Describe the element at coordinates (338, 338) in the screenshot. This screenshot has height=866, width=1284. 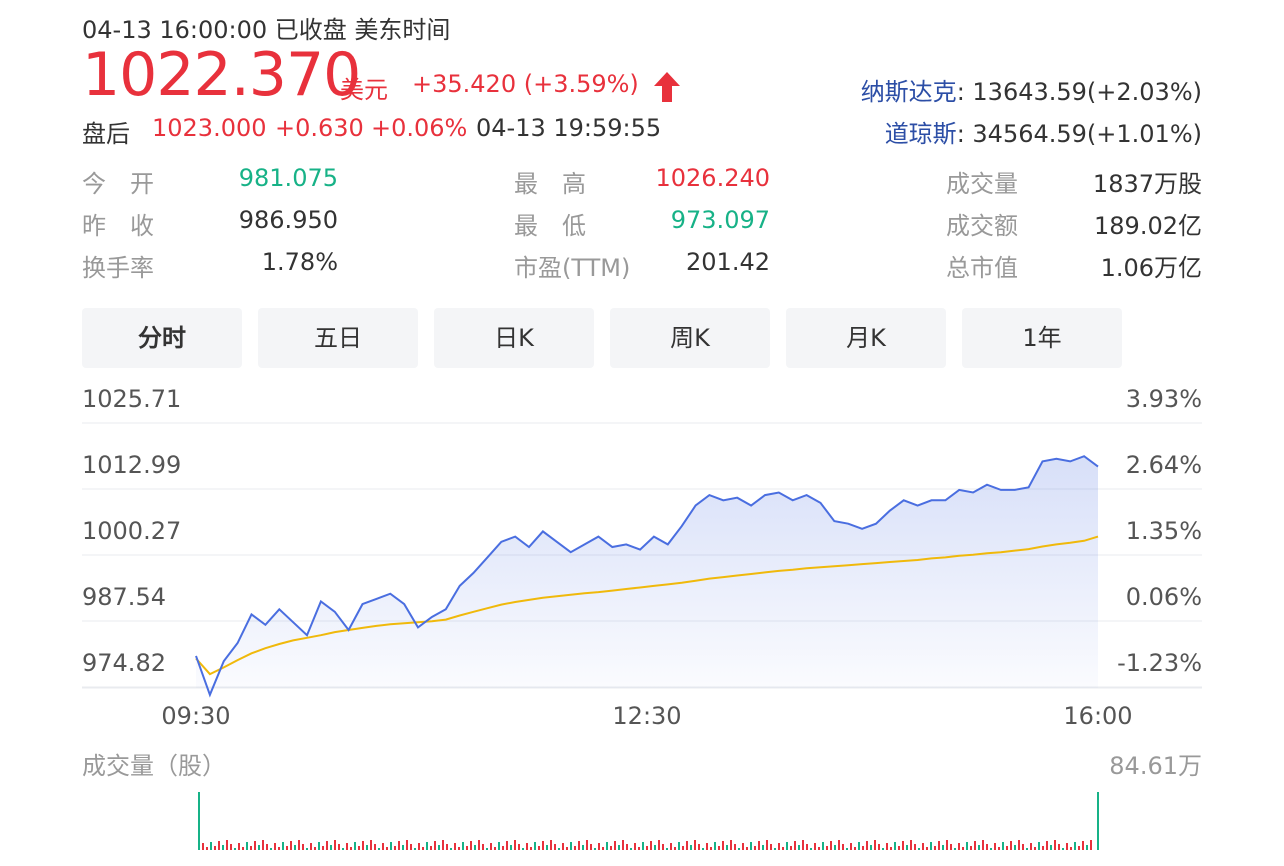
I see `tab-five-day: 五日` at that location.